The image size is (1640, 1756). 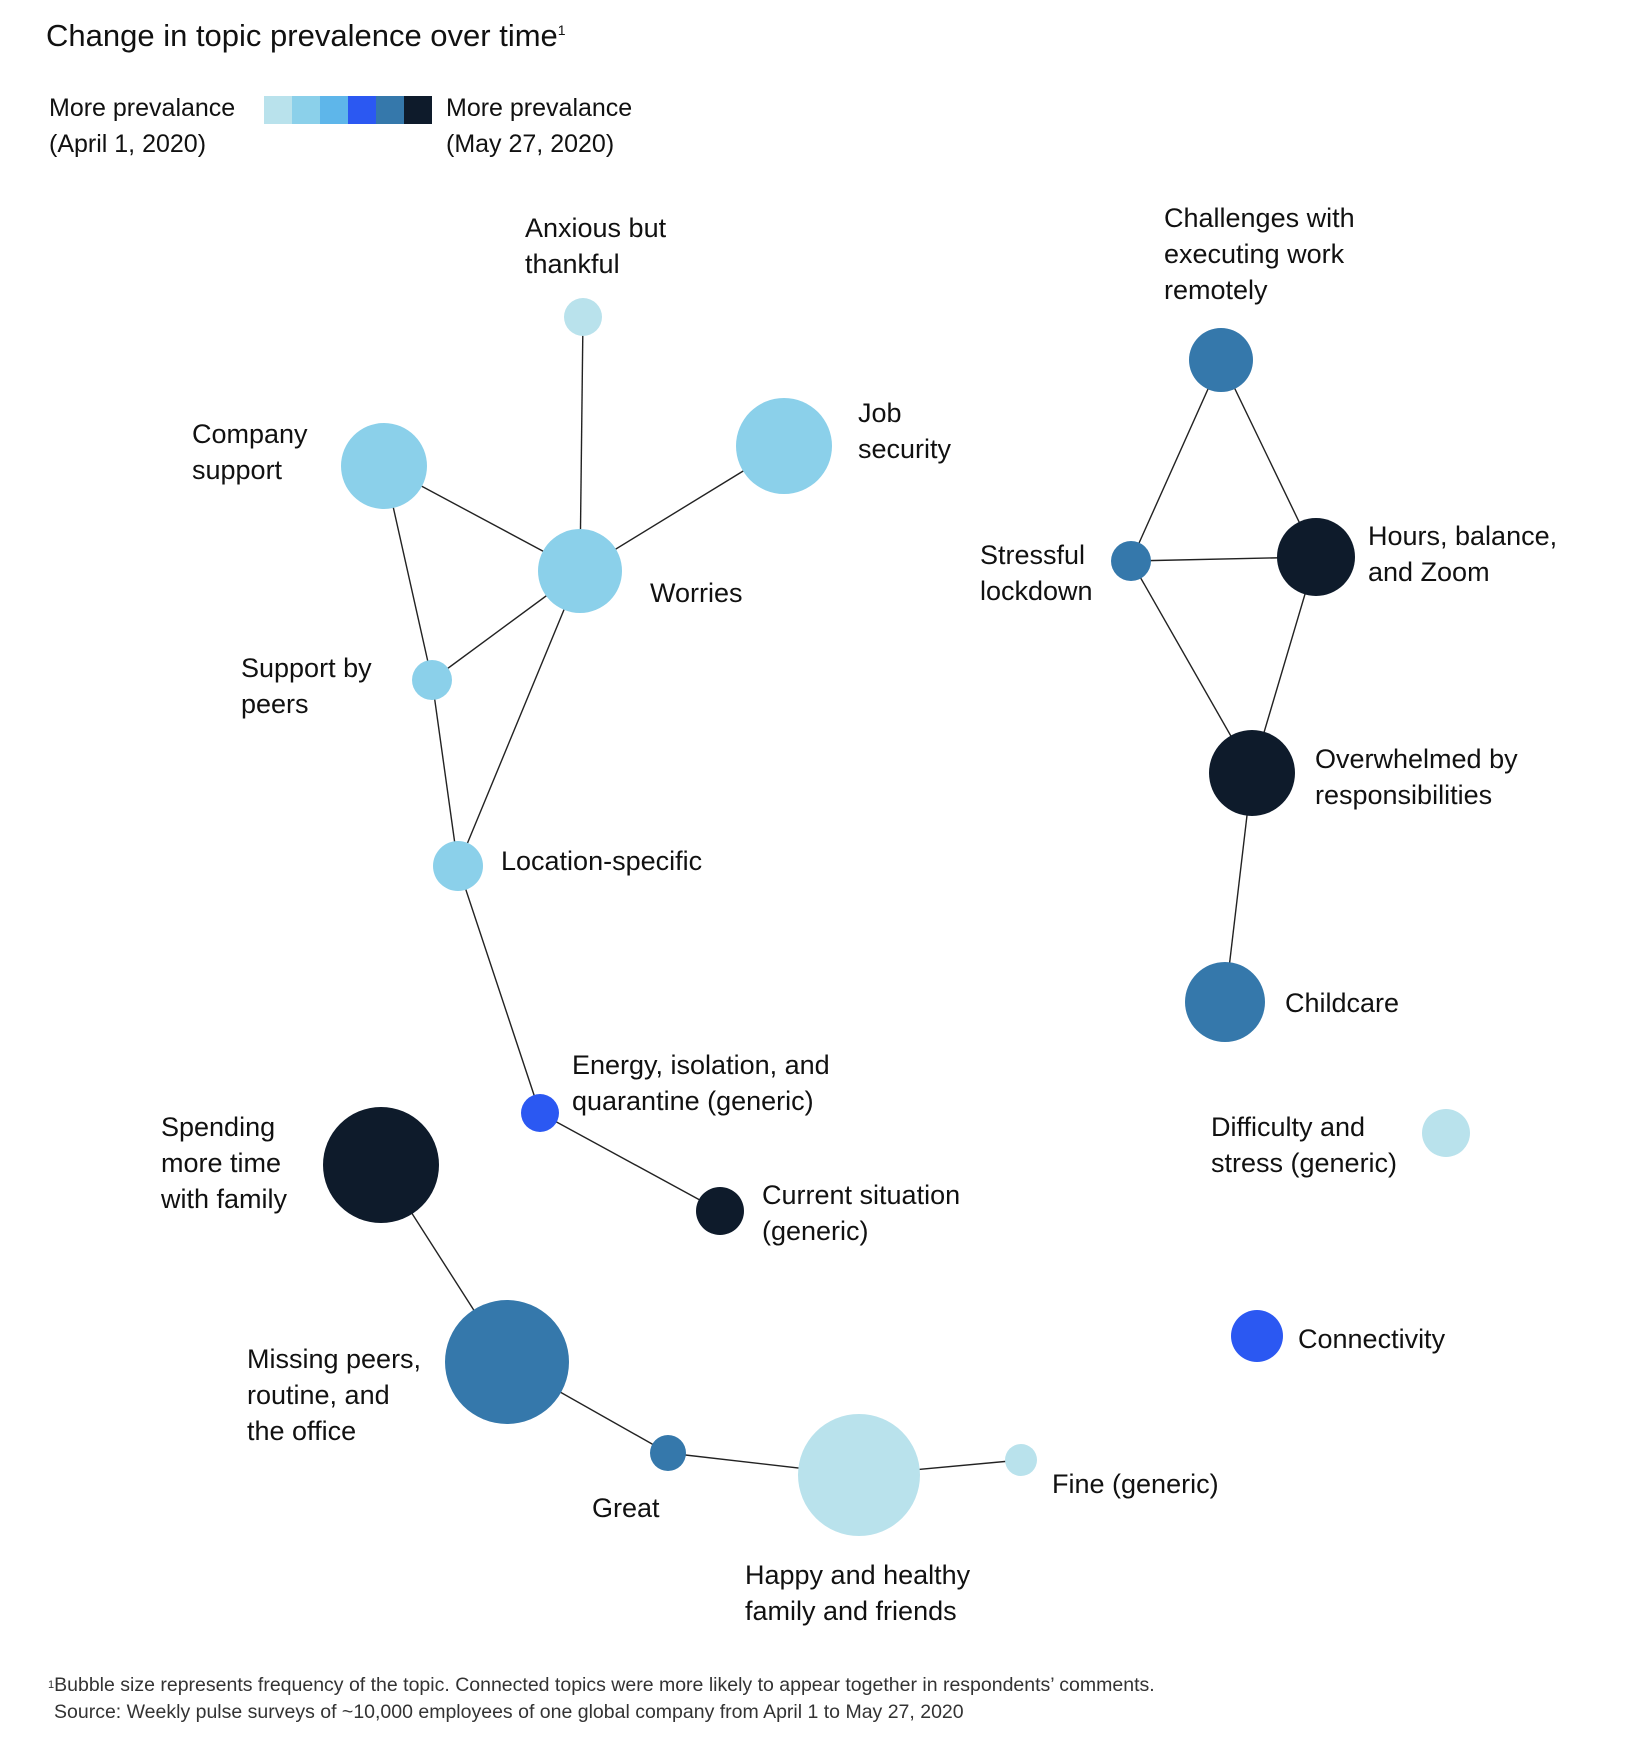 What do you see at coordinates (1216, 290) in the screenshot?
I see `label-challenges-line-3: remotely` at bounding box center [1216, 290].